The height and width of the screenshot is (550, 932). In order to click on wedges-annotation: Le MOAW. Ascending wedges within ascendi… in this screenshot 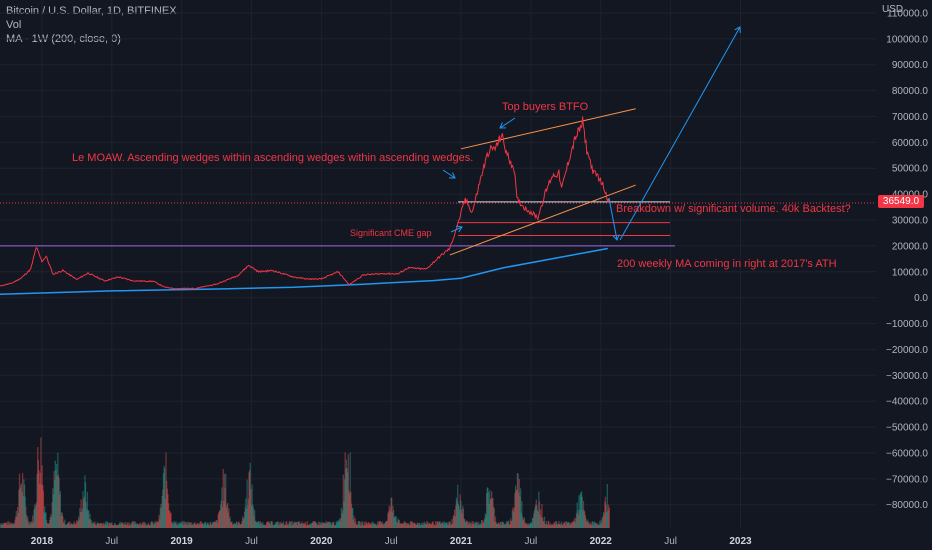, I will do `click(273, 158)`.